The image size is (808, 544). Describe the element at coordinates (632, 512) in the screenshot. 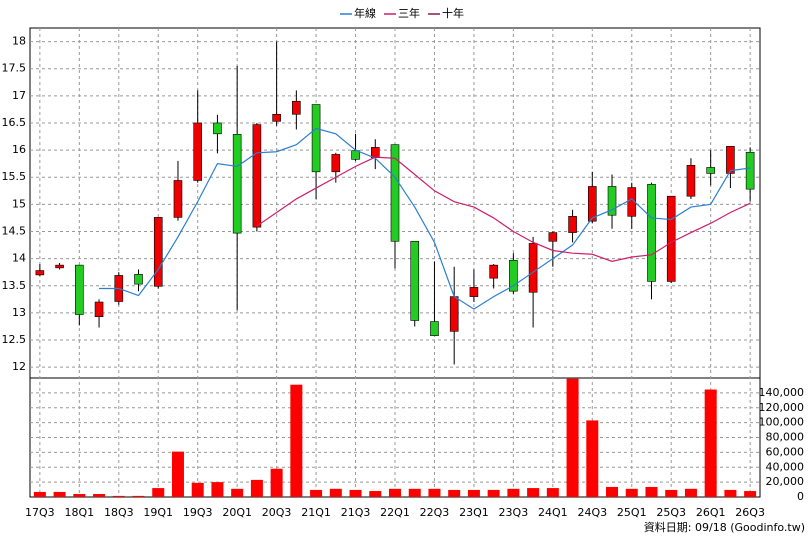

I see `x-tick-label: 25Q1` at that location.